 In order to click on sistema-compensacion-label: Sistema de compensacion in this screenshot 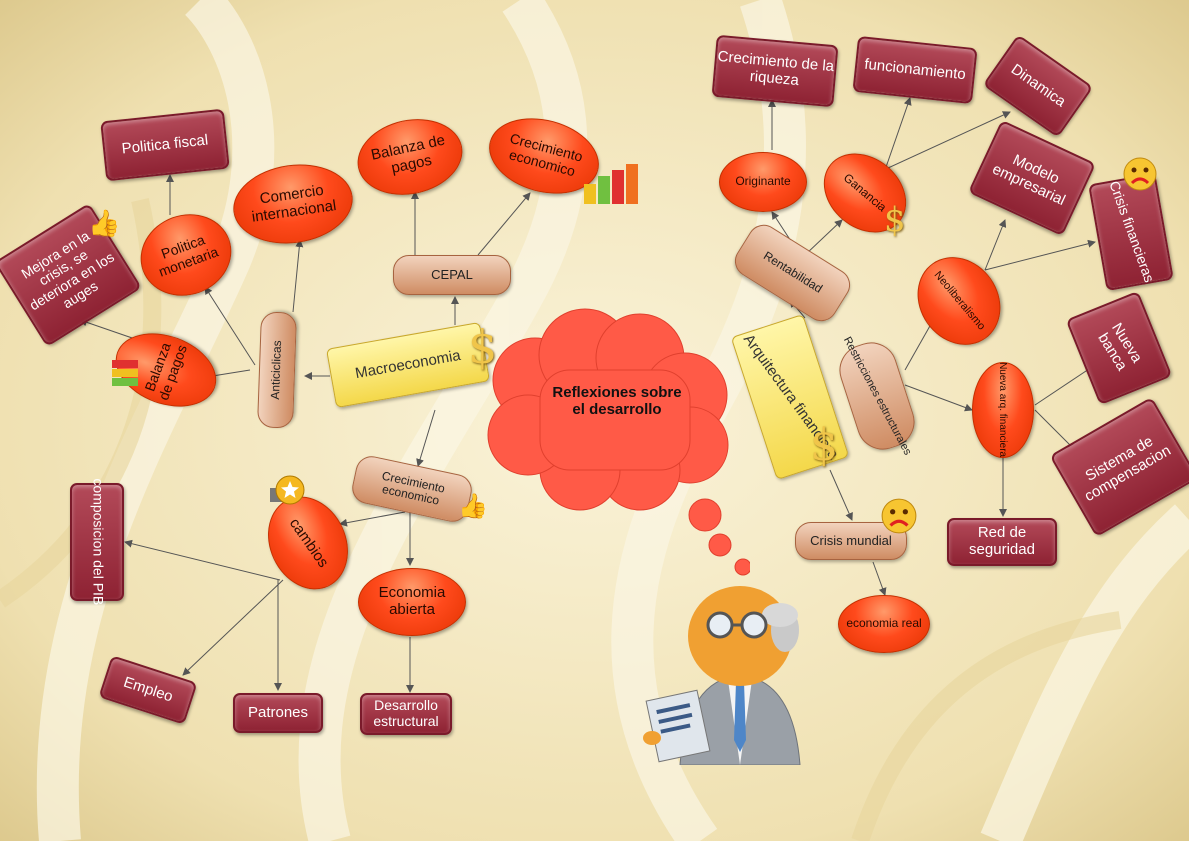, I will do `click(1127, 469)`.